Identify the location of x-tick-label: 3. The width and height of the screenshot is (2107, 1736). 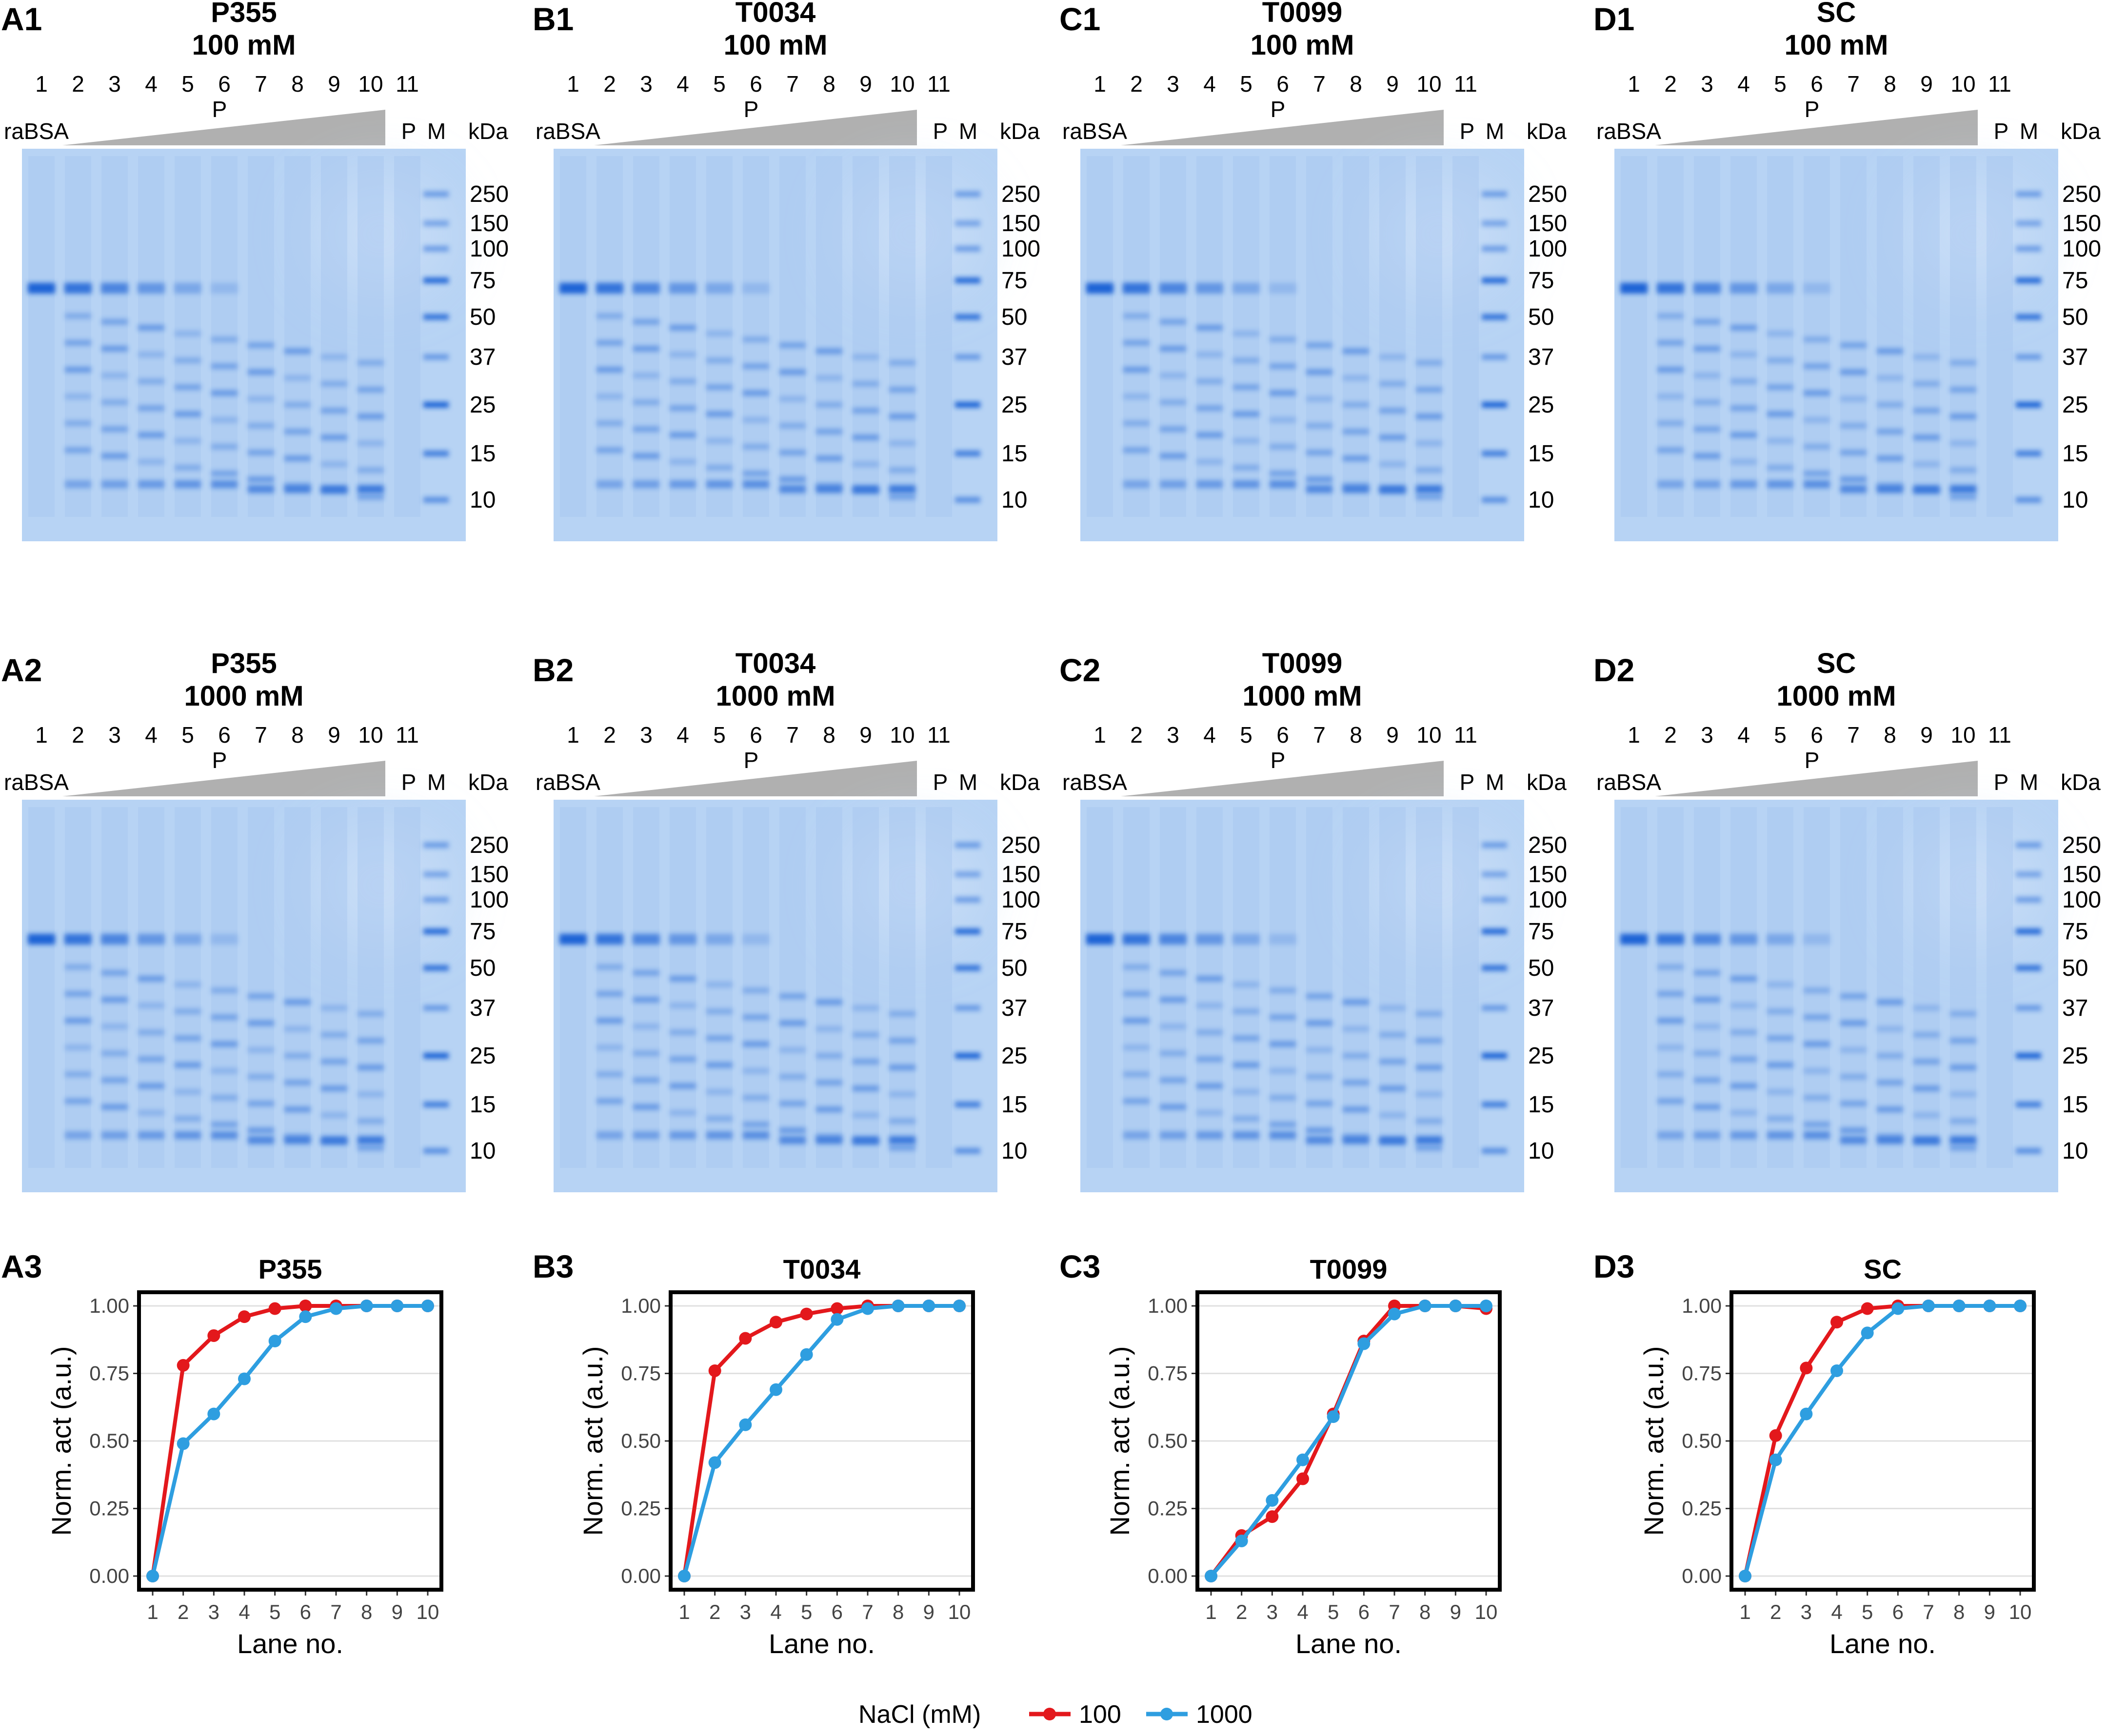
(1806, 1611).